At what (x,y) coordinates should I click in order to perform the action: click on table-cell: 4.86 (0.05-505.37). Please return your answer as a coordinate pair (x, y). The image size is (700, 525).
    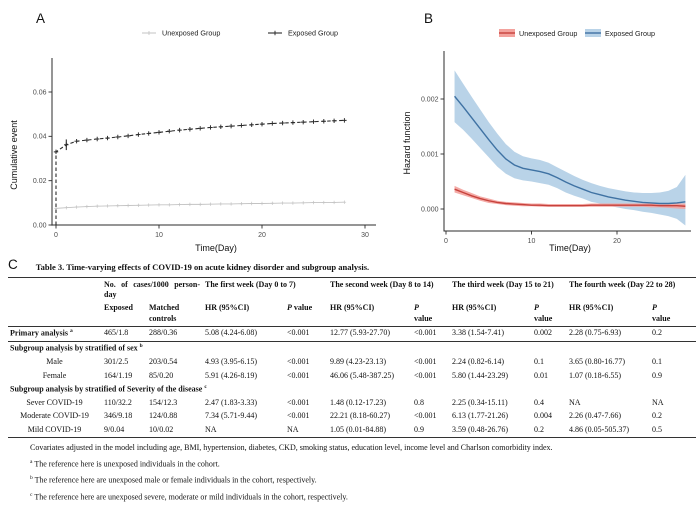
    Looking at the image, I should click on (599, 429).